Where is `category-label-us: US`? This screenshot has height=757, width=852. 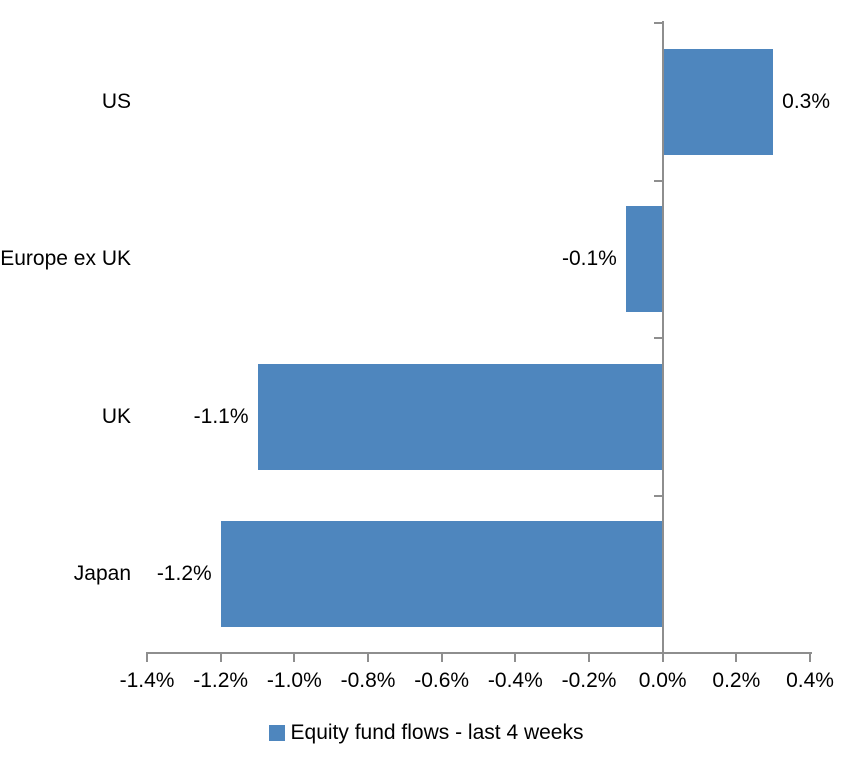 category-label-us: US is located at coordinates (116, 101).